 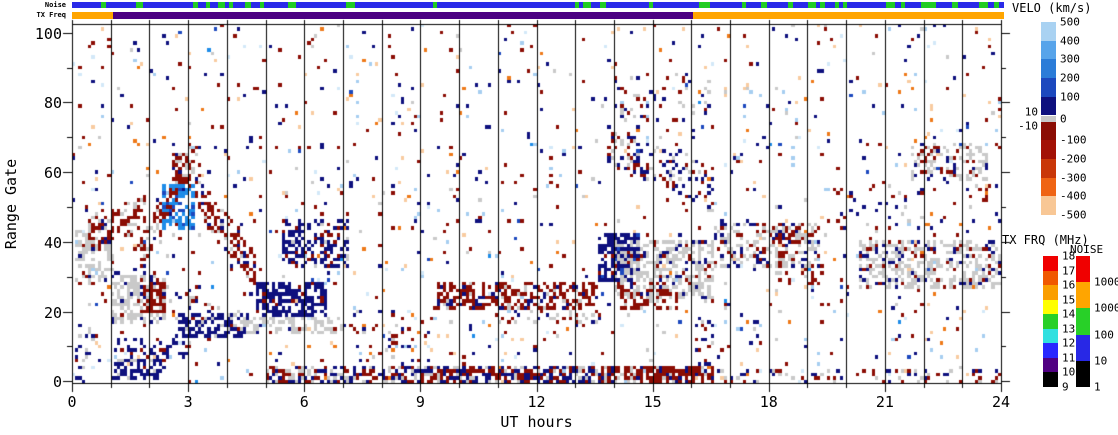 I want to click on velo-scale-label: 0, so click(x=1063, y=118).